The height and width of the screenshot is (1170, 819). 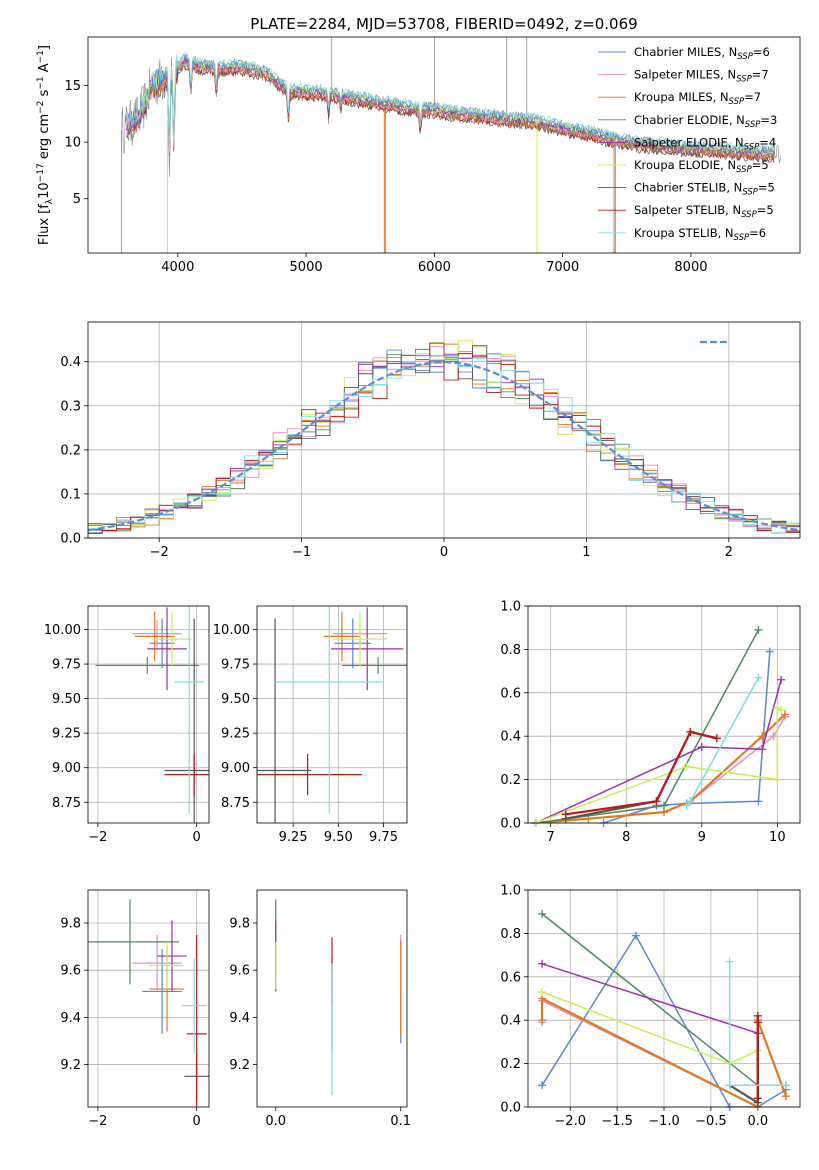 What do you see at coordinates (97, 1121) in the screenshot?
I see `mass-z-xtick-label: −2` at bounding box center [97, 1121].